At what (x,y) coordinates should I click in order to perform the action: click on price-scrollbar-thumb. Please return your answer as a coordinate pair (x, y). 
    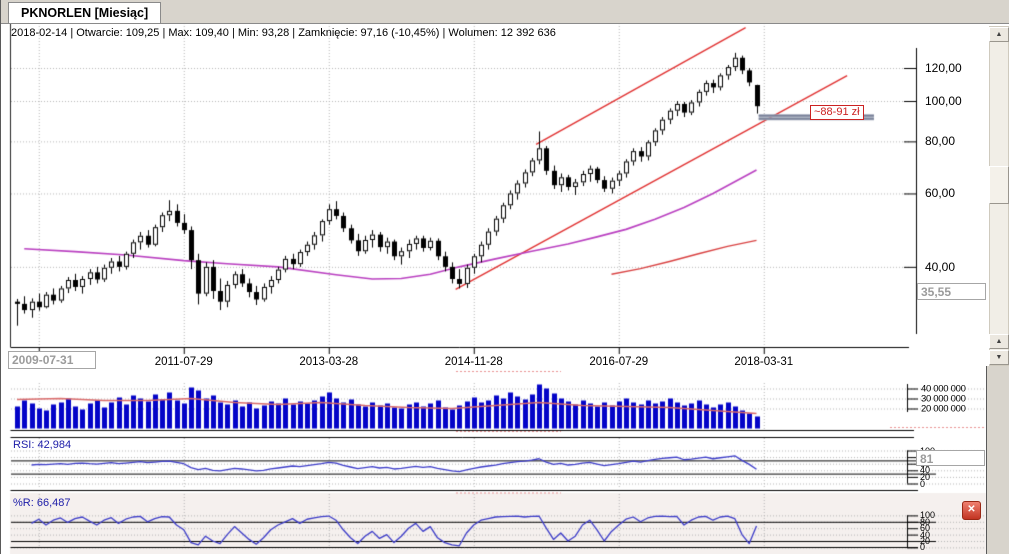
    Looking at the image, I should click on (999, 185).